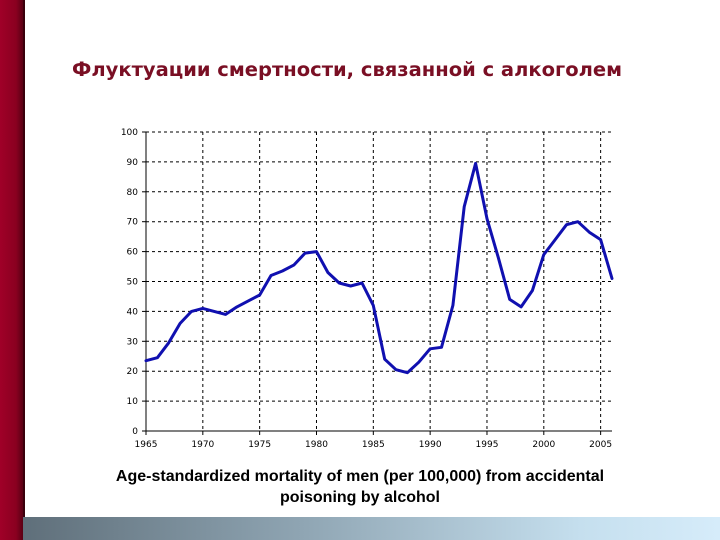  I want to click on left-accent-bar, so click(12, 270).